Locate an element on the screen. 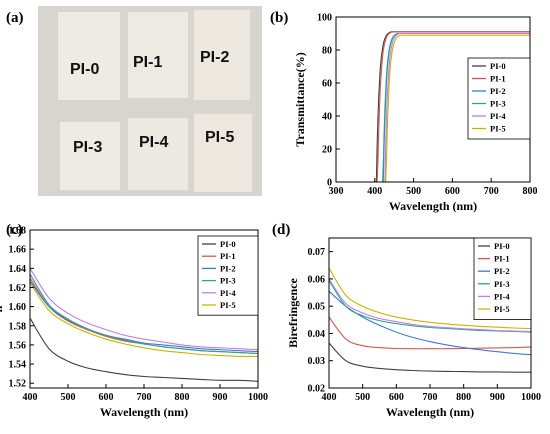 The image size is (550, 434). panel-label-c: (c) is located at coordinates (14, 230).